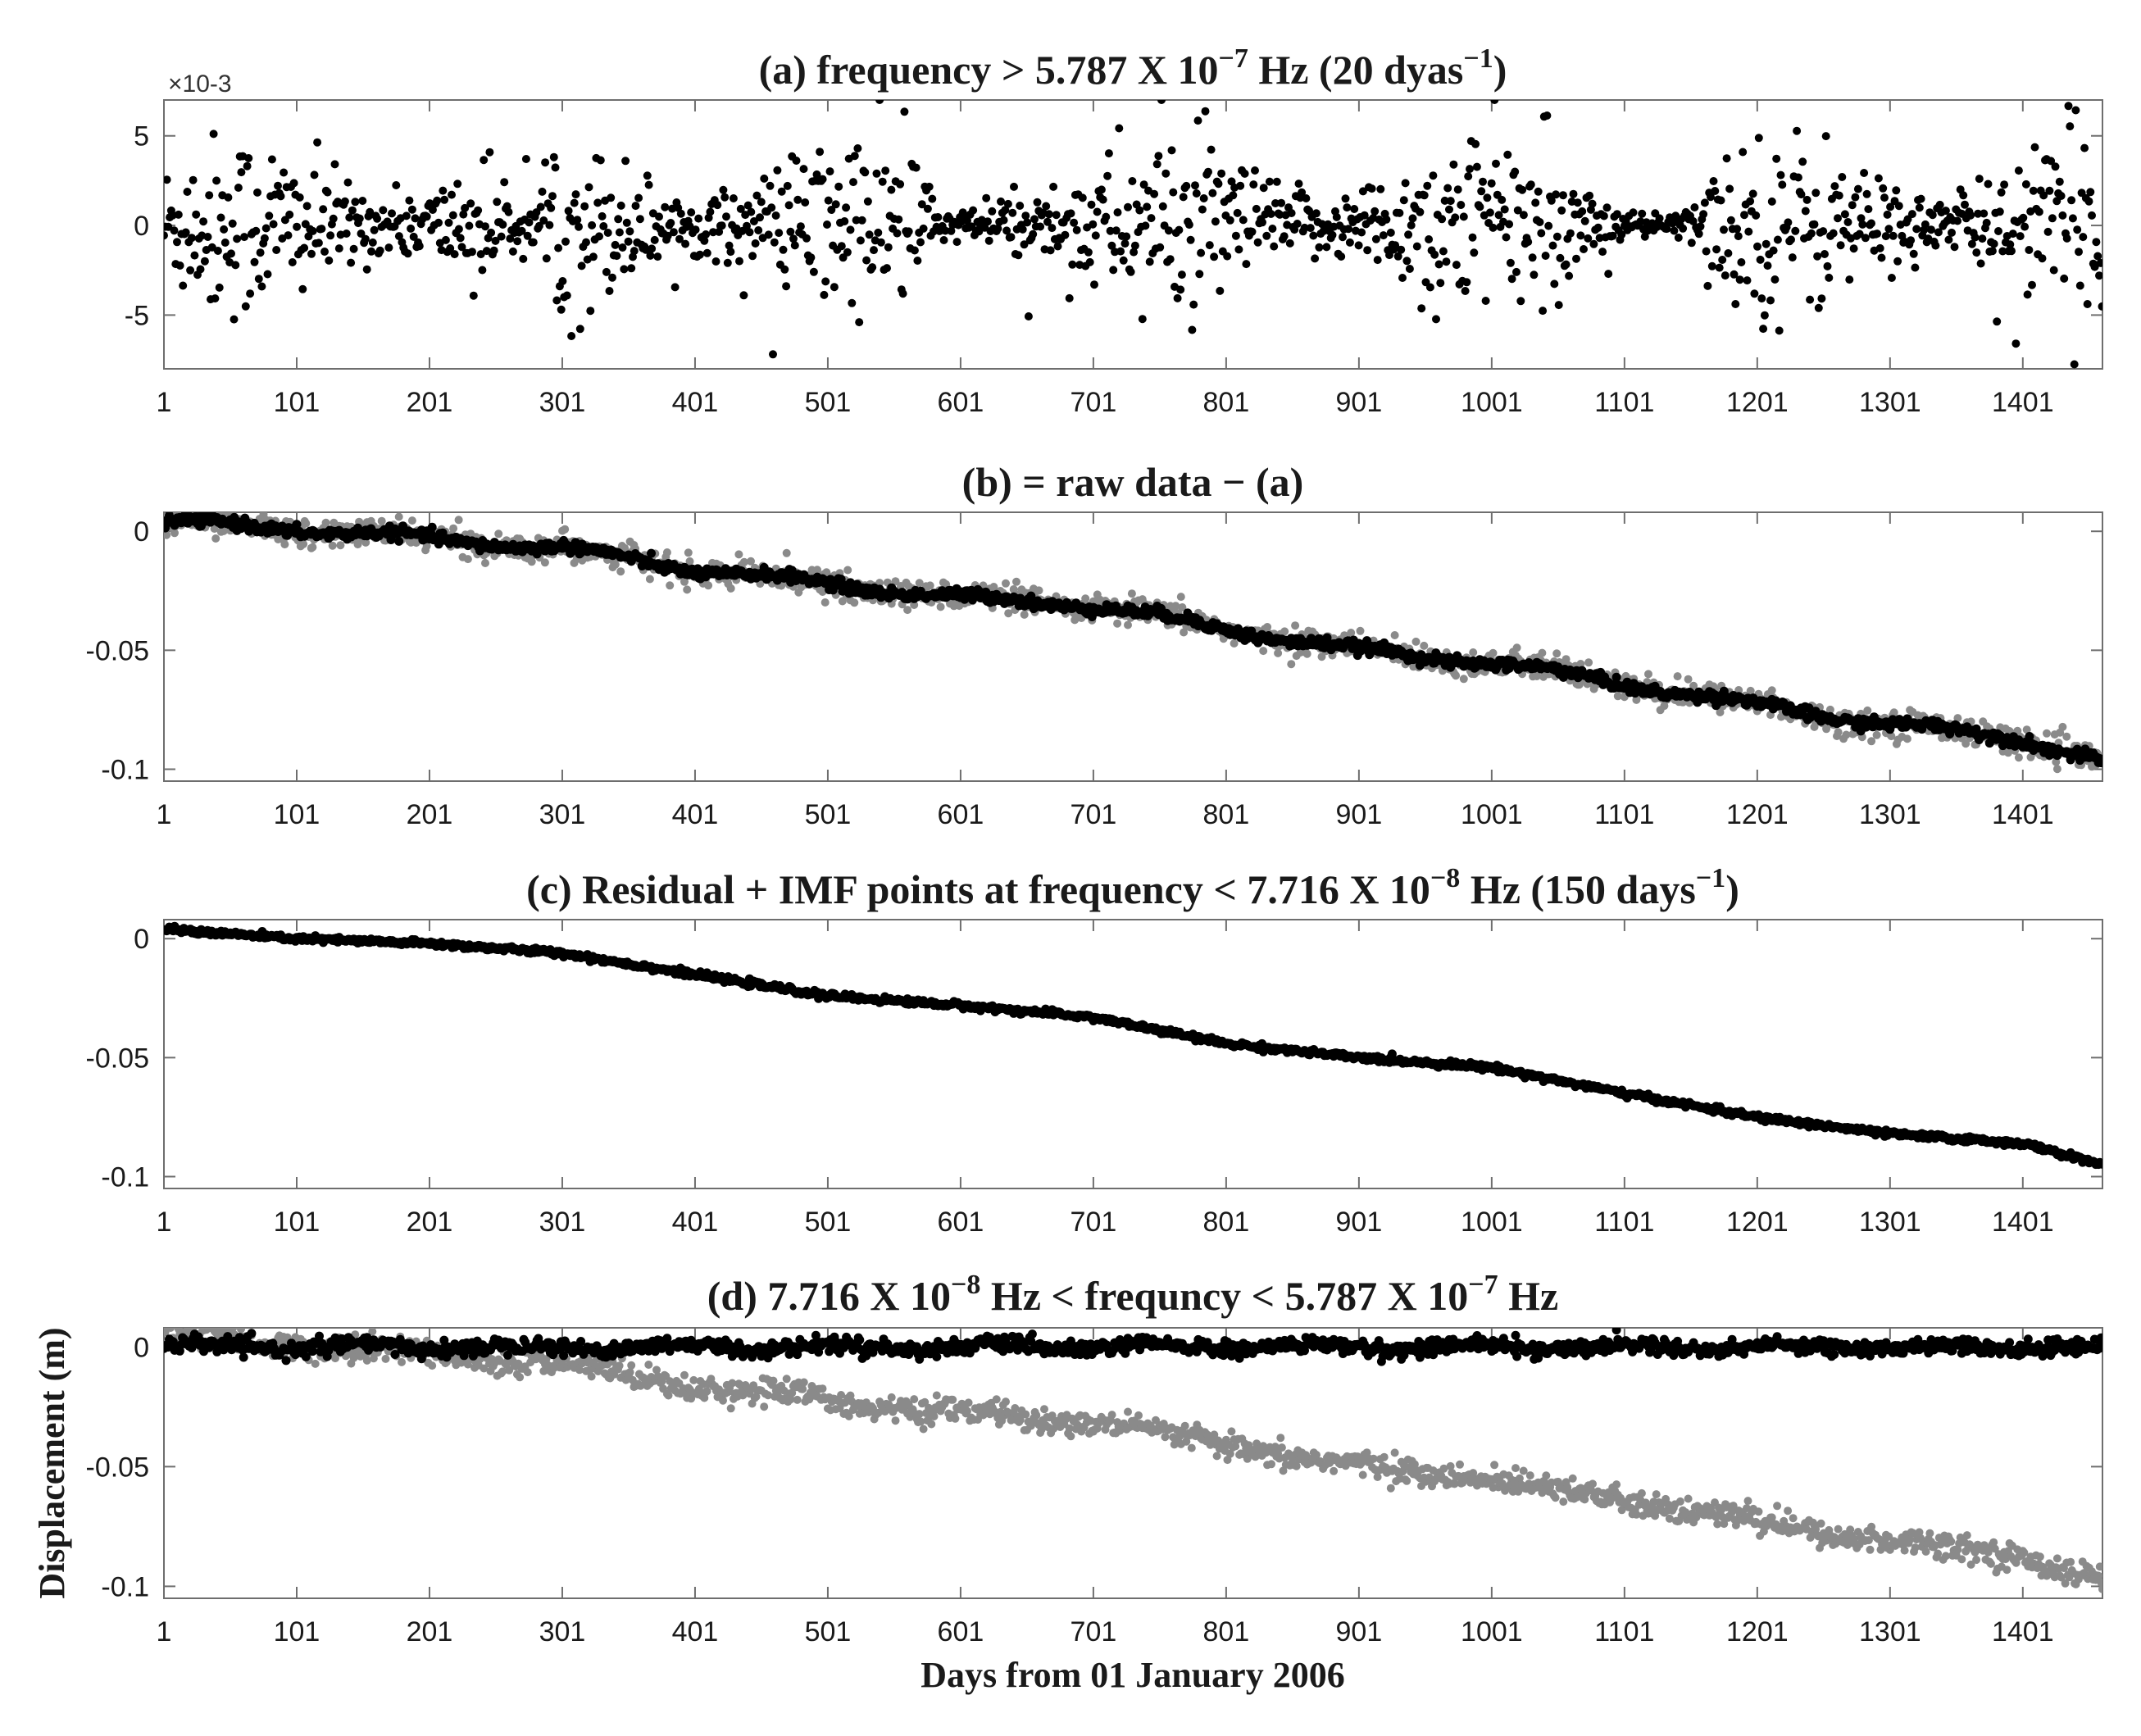  I want to click on x-tick-label: 801, so click(1226, 402).